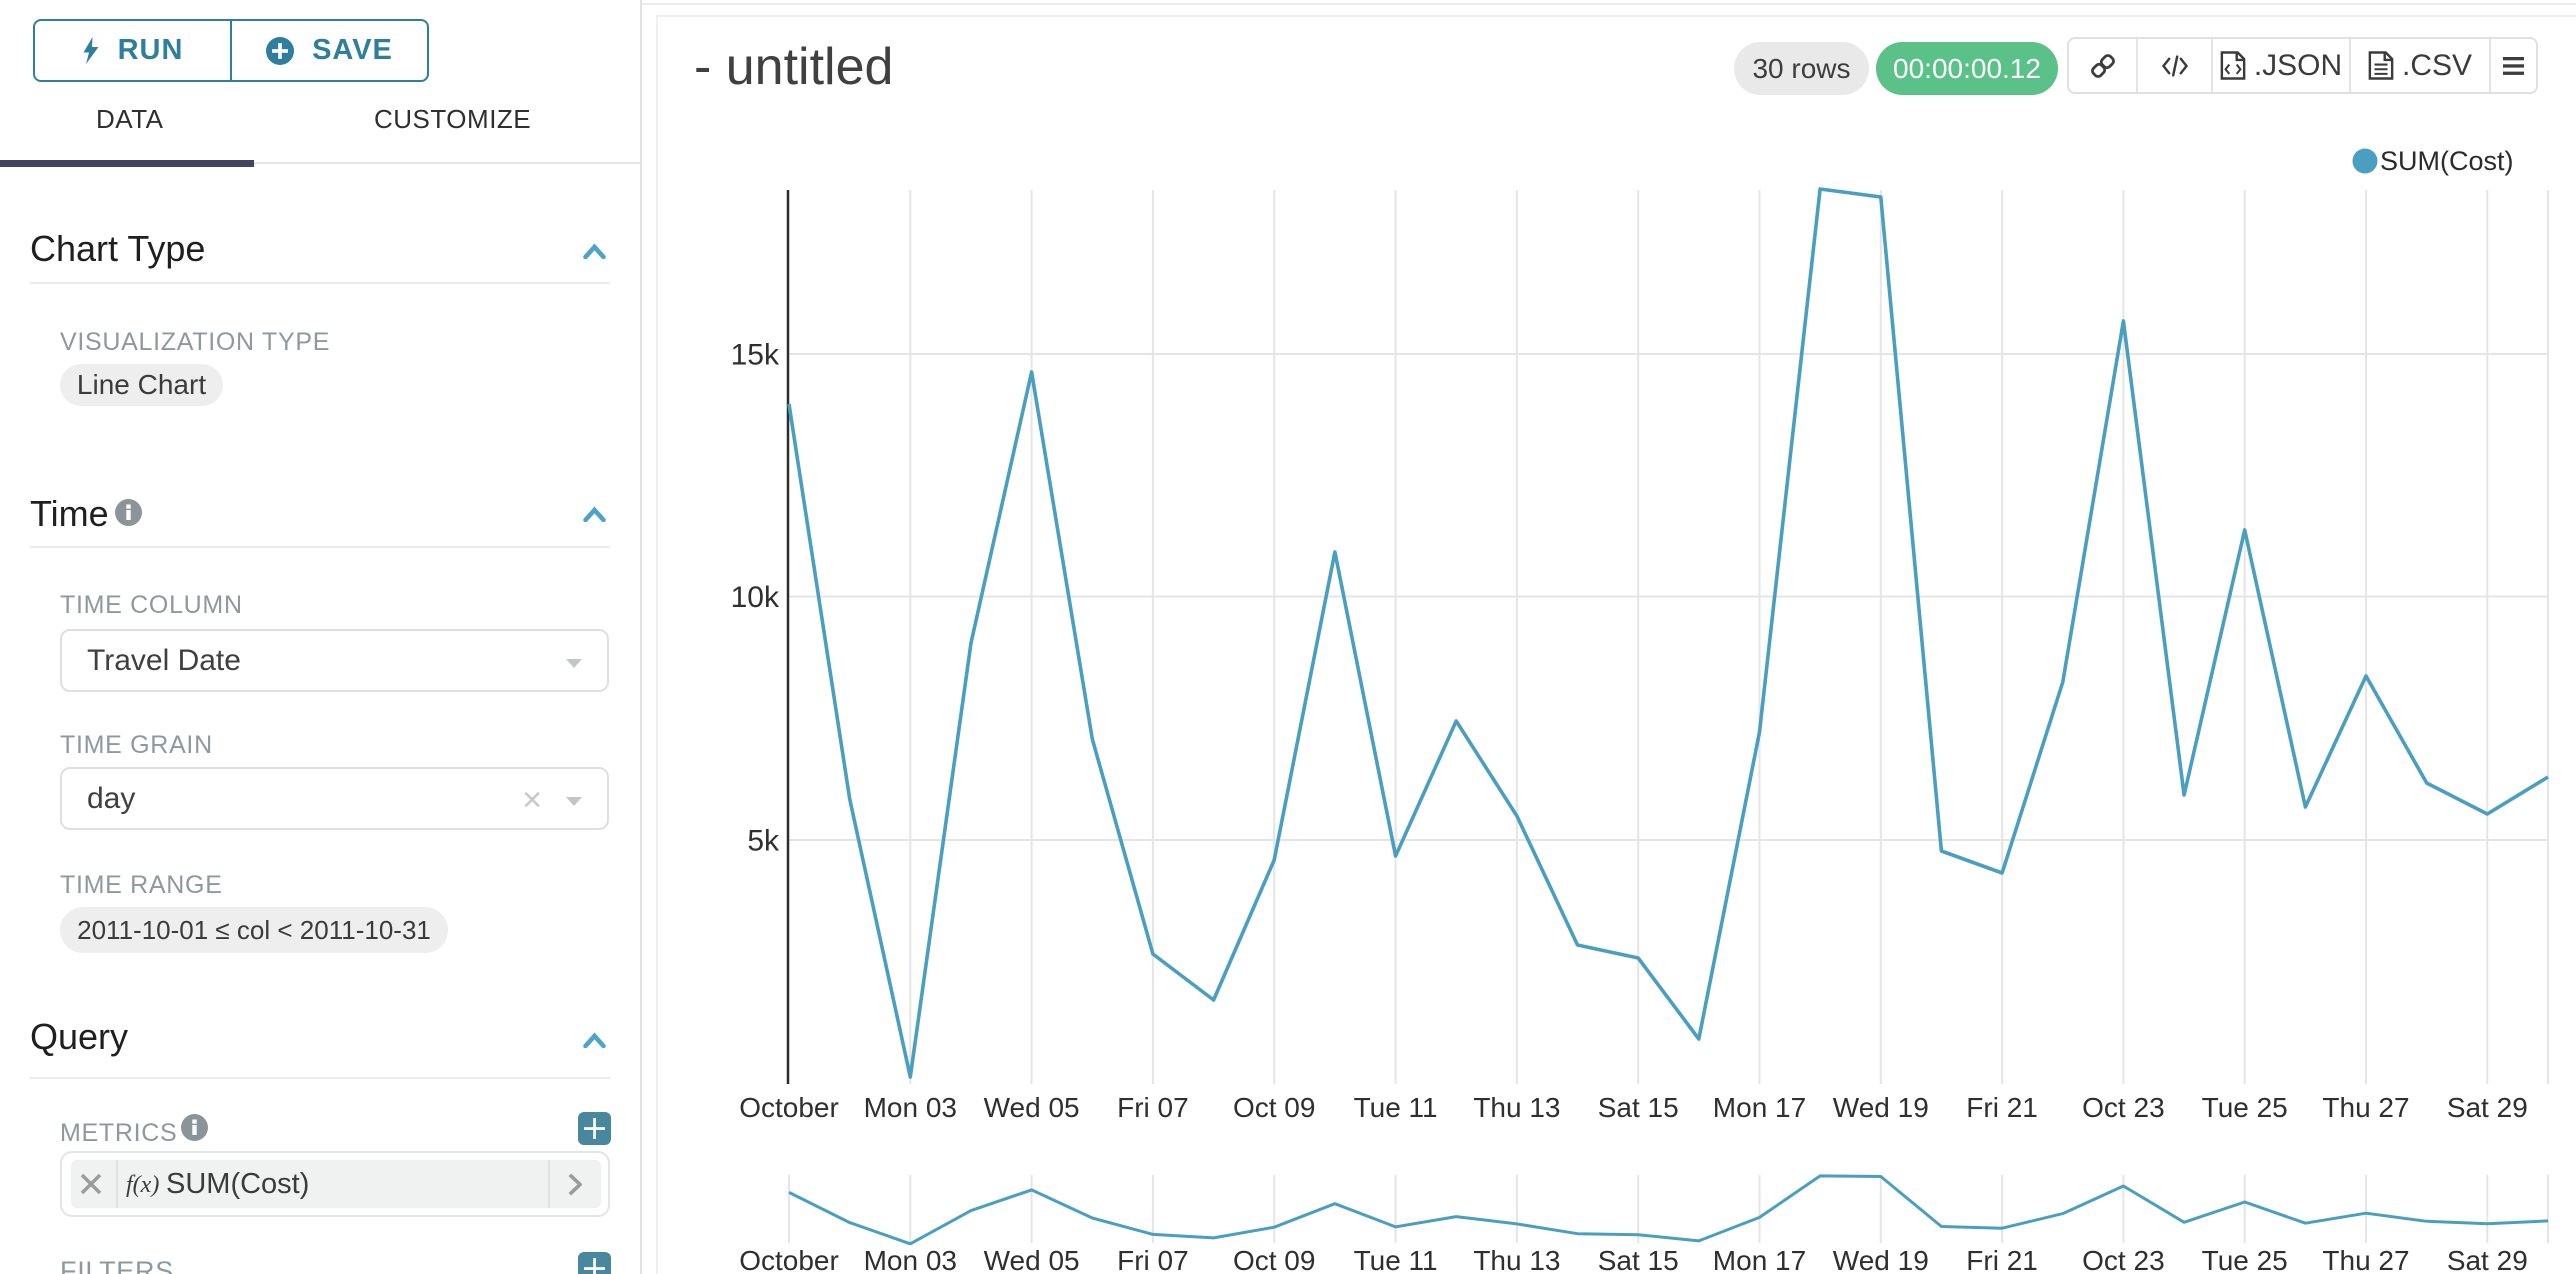 This screenshot has height=1274, width=2576. Describe the element at coordinates (763, 841) in the screenshot. I see `svg-text: 5k` at that location.